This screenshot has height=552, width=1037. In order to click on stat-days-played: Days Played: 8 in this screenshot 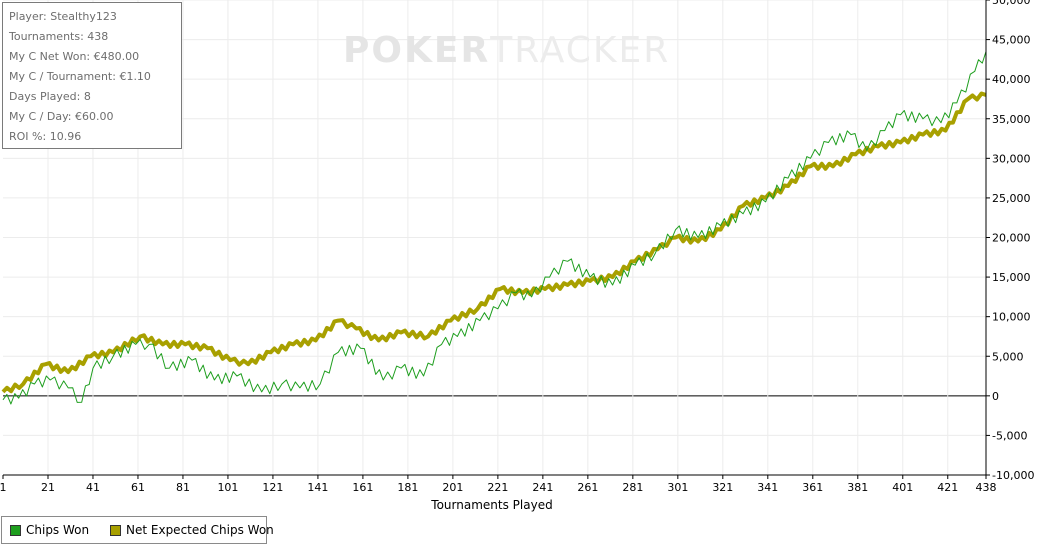, I will do `click(50, 96)`.